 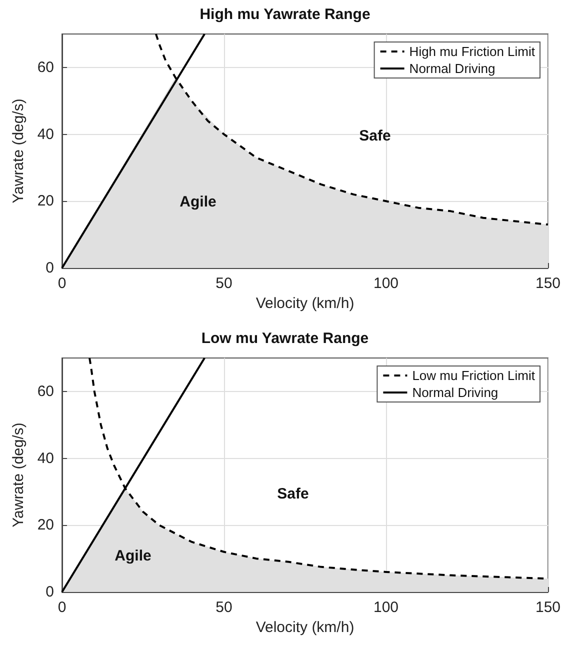 I want to click on legend-label: High mu Friction Limit, so click(x=472, y=51).